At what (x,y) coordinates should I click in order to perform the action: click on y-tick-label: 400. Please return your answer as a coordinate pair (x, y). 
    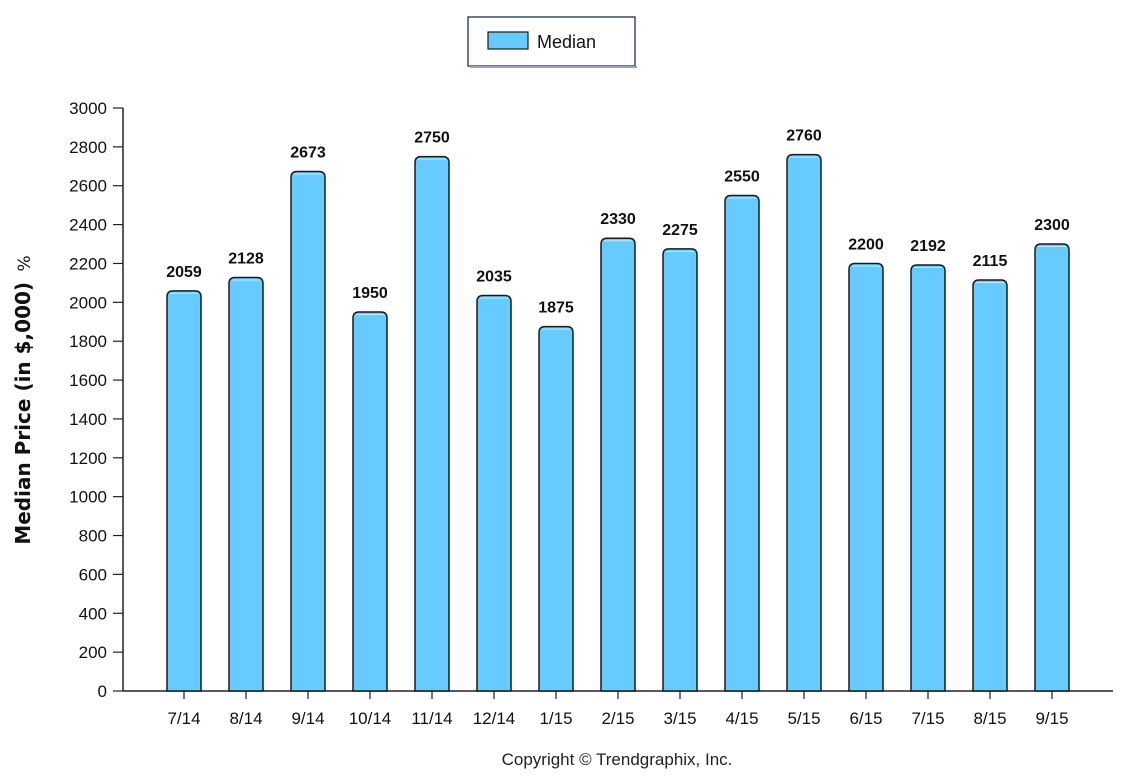
    Looking at the image, I should click on (93, 613).